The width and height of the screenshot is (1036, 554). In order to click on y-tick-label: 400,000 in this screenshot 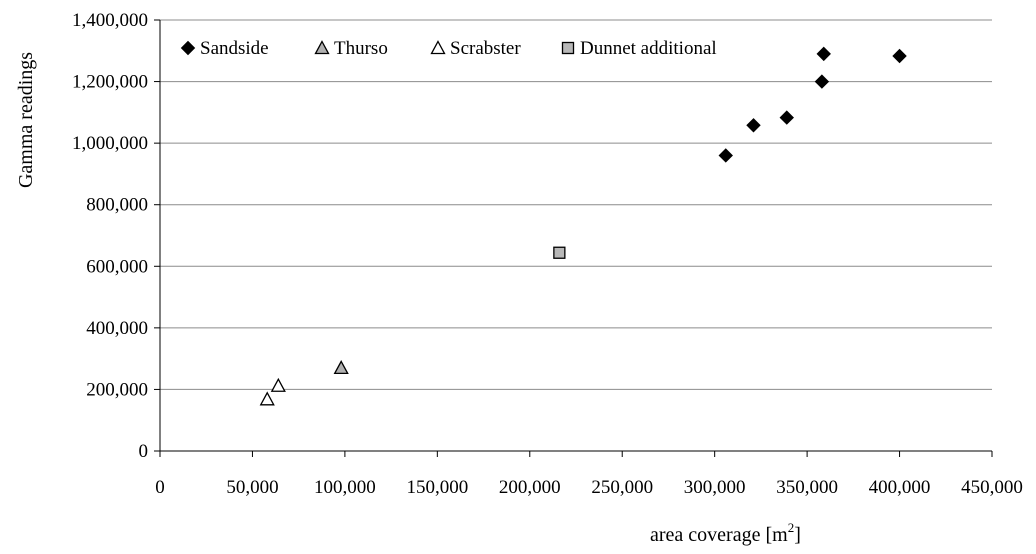, I will do `click(117, 328)`.